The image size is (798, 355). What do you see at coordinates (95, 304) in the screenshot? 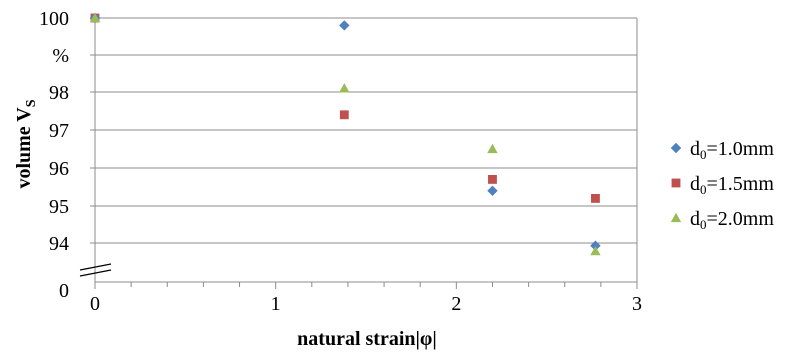
I see `x-tick-label: 0` at bounding box center [95, 304].